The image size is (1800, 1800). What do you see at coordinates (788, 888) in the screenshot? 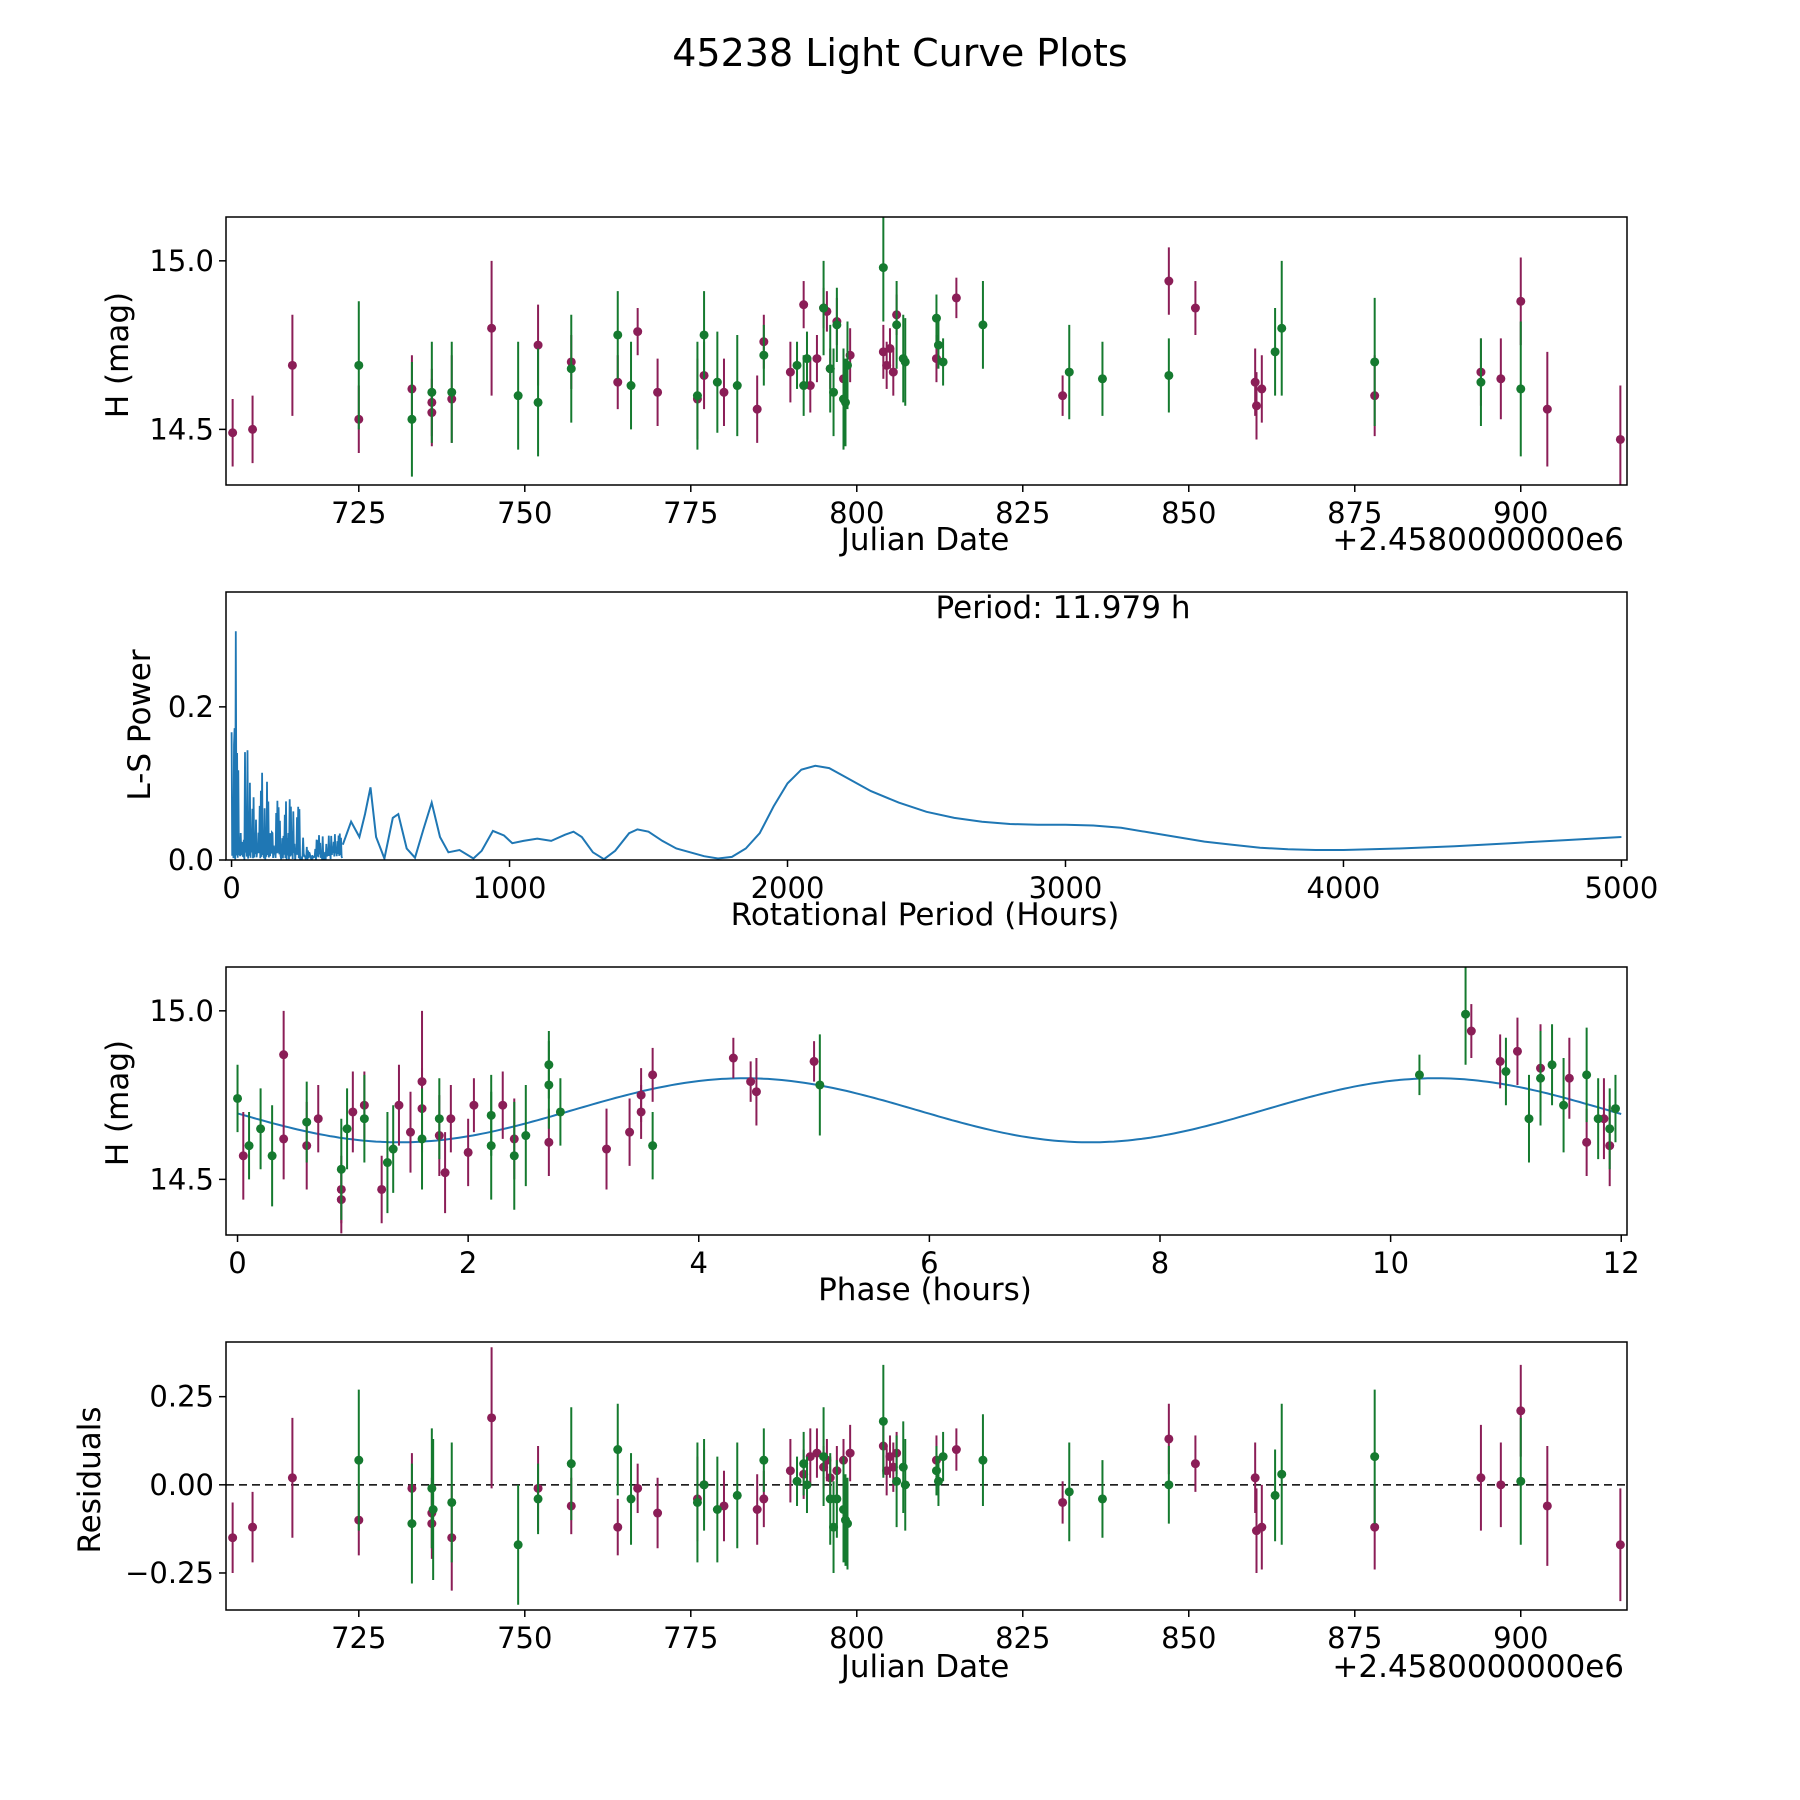
I see `x-tick-label: 2000` at bounding box center [788, 888].